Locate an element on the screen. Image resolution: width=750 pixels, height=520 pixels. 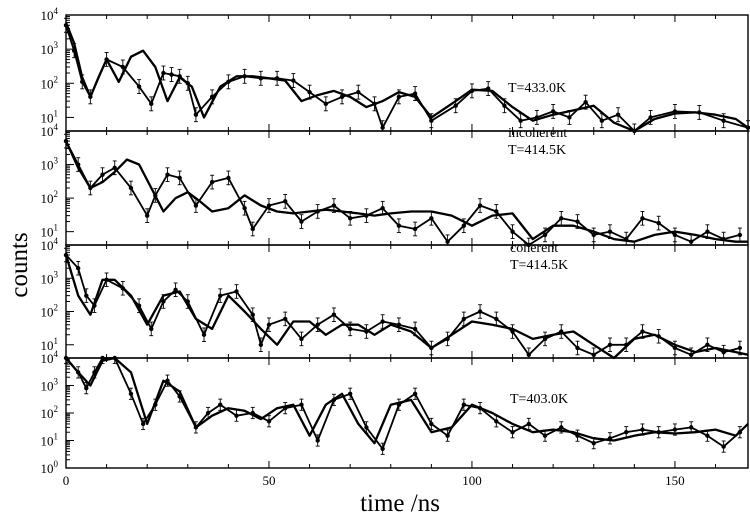
x-axis-title: time /ns is located at coordinates (400, 503).